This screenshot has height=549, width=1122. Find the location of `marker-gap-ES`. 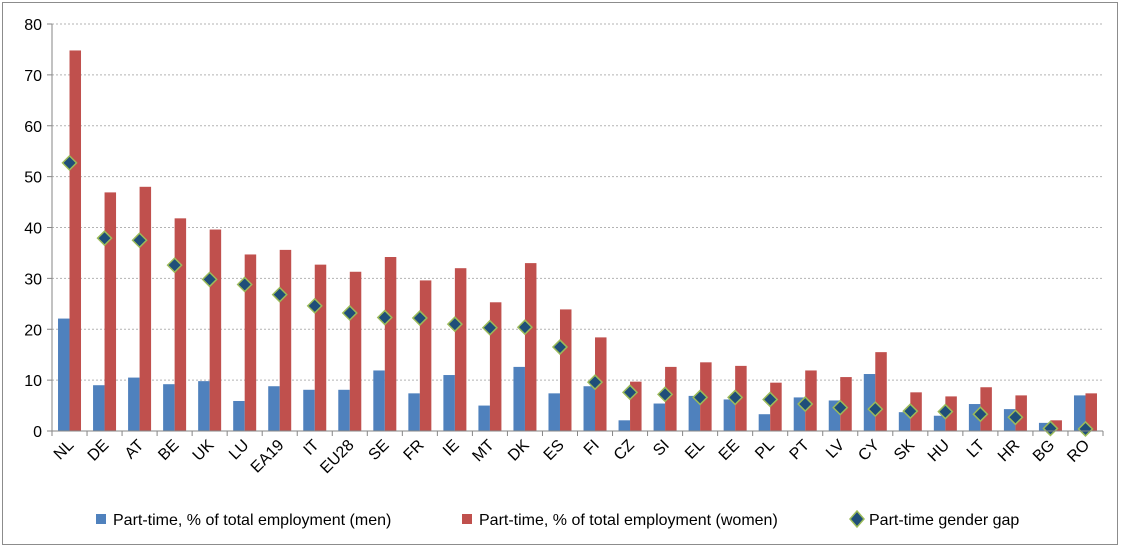

marker-gap-ES is located at coordinates (560, 347).